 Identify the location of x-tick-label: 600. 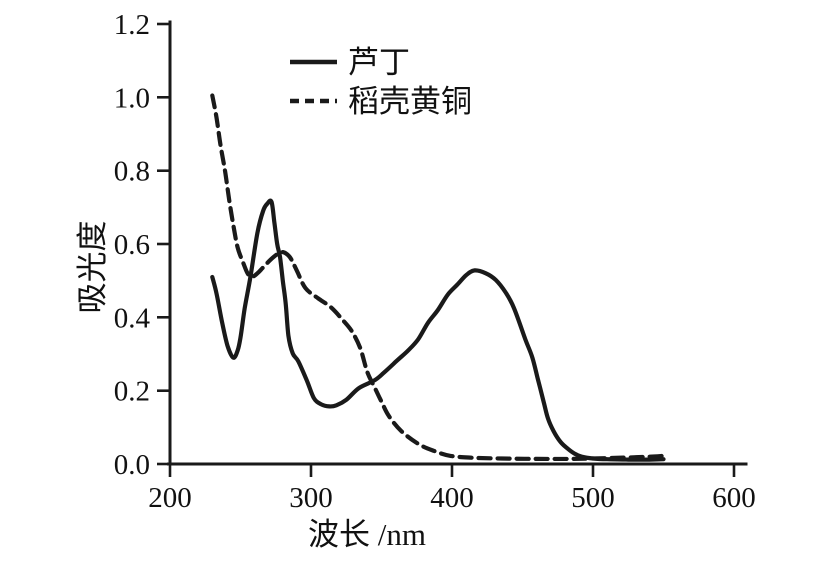
(734, 498).